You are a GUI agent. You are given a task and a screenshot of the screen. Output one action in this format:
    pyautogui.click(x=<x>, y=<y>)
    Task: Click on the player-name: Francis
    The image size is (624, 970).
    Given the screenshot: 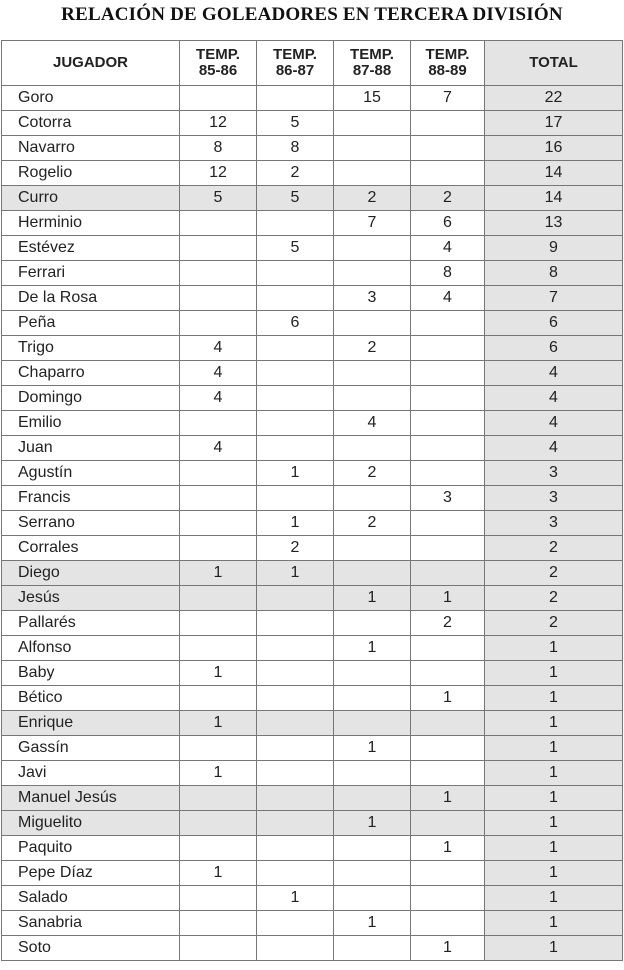 What is the action you would take?
    pyautogui.click(x=90, y=498)
    